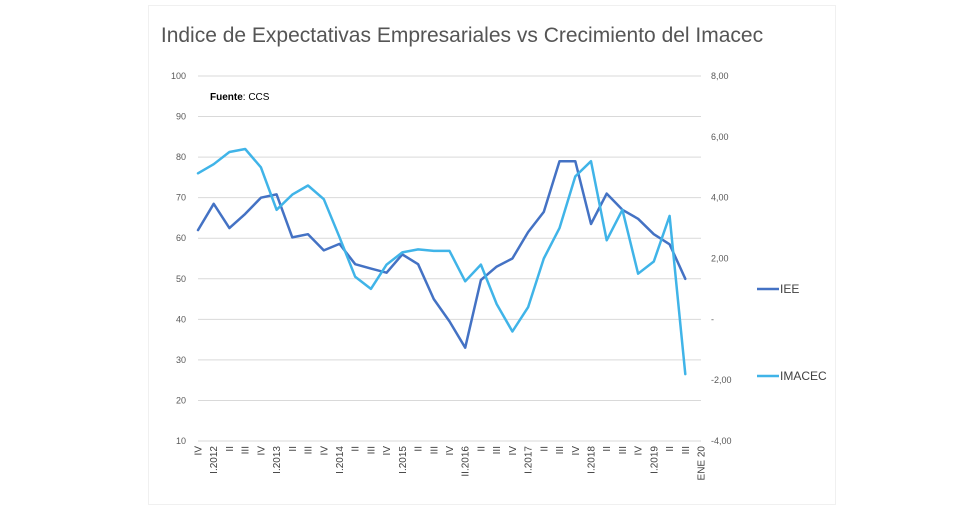  I want to click on y-left-tick-label: 20, so click(181, 400).